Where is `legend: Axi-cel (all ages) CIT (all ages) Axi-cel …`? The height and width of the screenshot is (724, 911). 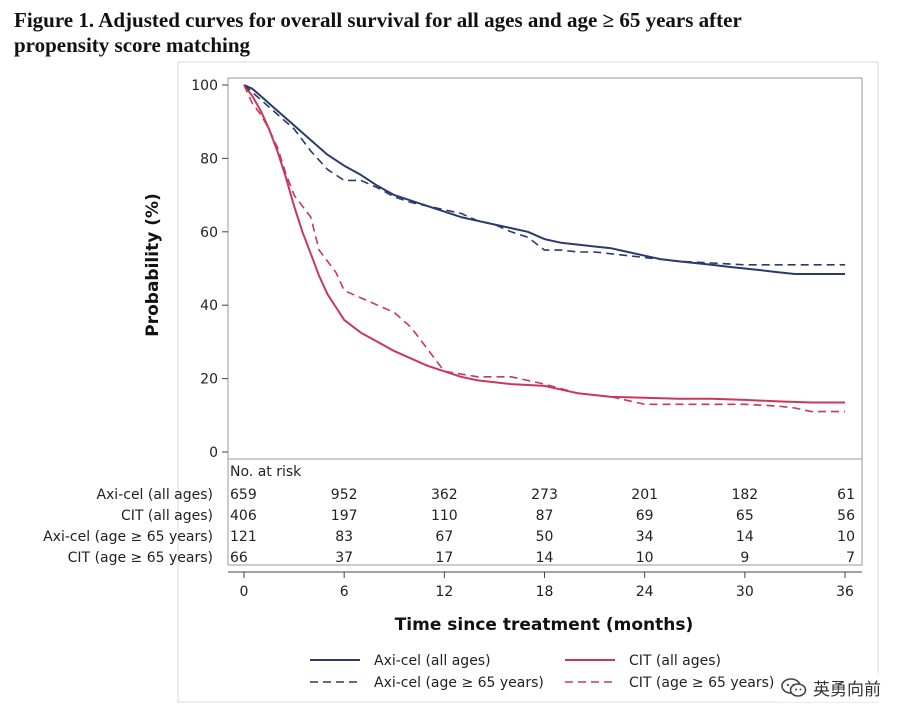
legend: Axi-cel (all ages) CIT (all ages) Axi-cel … is located at coordinates (542, 672).